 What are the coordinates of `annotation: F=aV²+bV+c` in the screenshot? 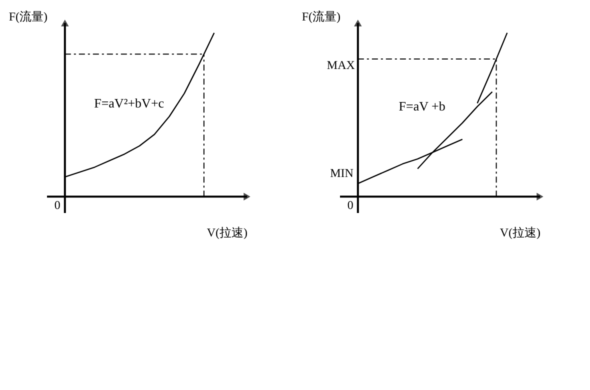 It's located at (129, 102).